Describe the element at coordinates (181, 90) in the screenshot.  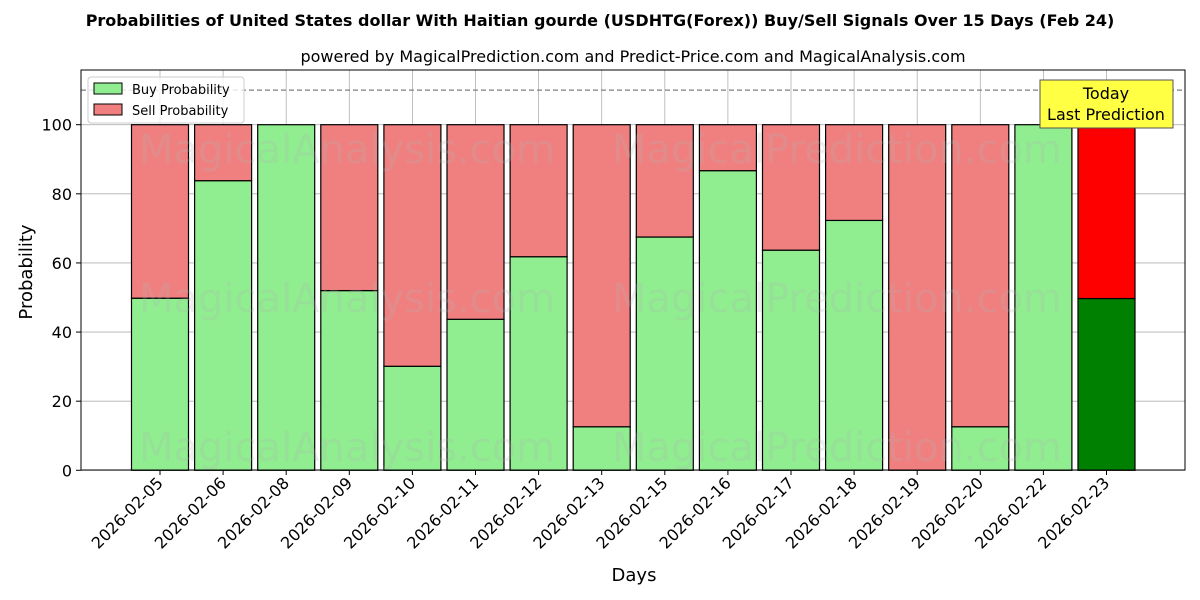
I see `legend-buy-label: Buy Probability` at that location.